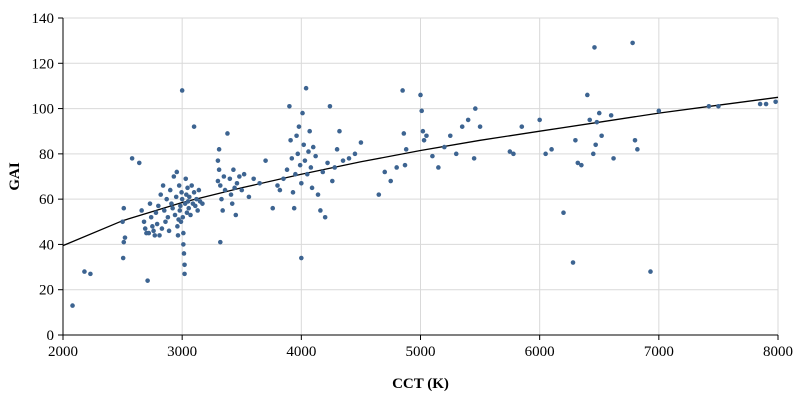 This screenshot has width=795, height=394. I want to click on x-tick-label: 6000, so click(540, 352).